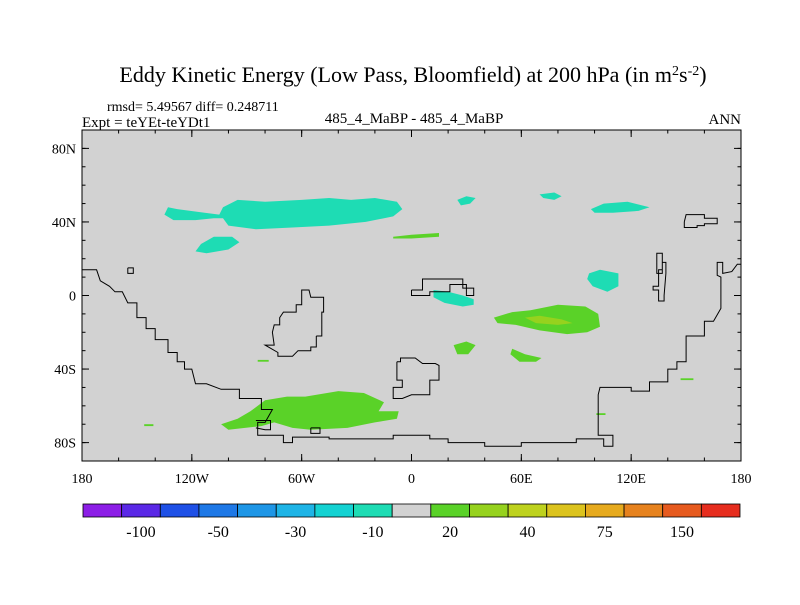 Image resolution: width=800 pixels, height=605 pixels. Describe the element at coordinates (682, 532) in the screenshot. I see `colorbar-label: 150` at that location.